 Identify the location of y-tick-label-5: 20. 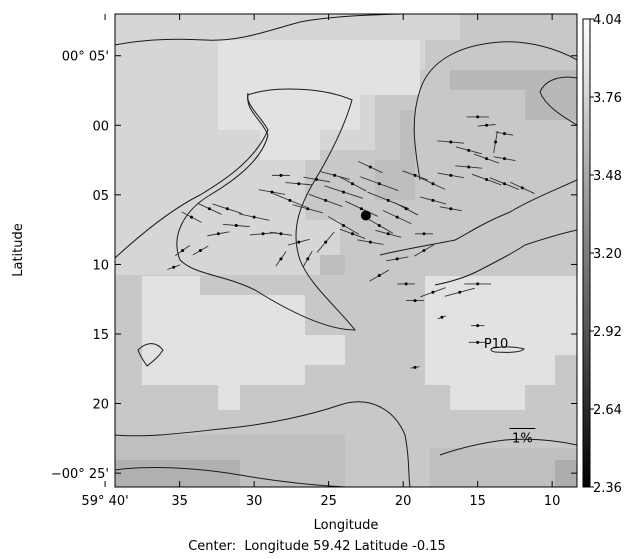
(100, 405).